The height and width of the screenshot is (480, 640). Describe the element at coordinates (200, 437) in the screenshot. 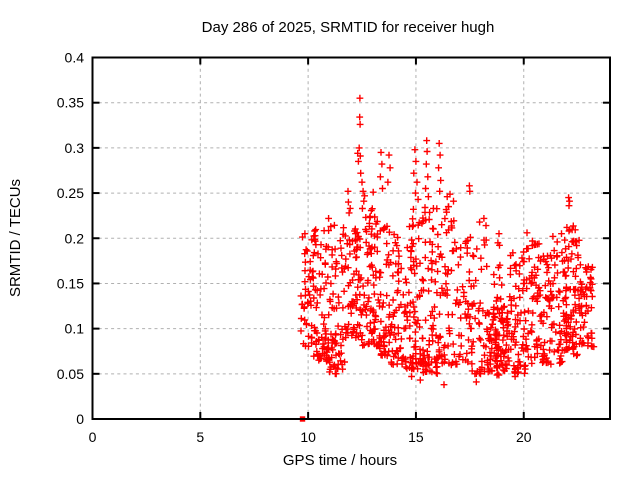

I see `x-tick-label: 5` at that location.